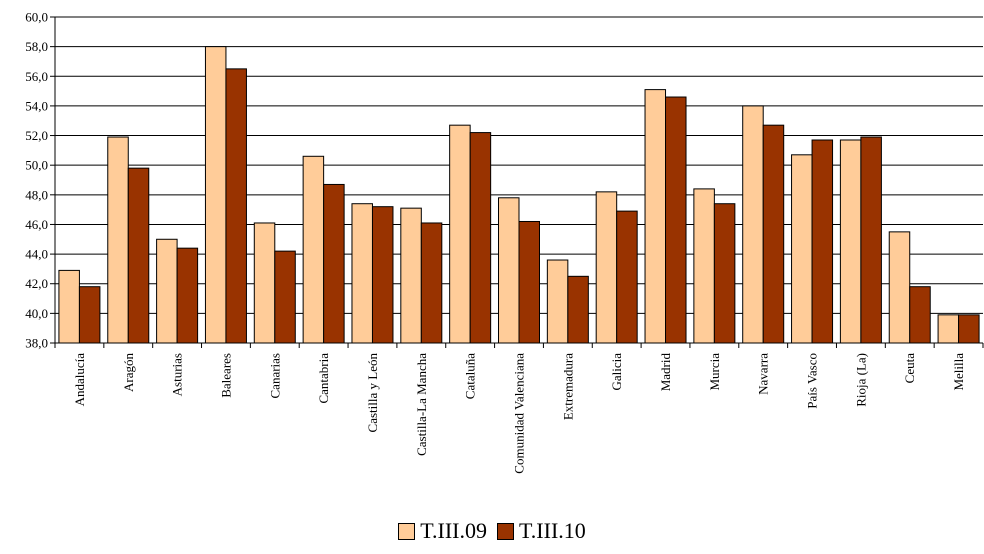 The image size is (984, 554). I want to click on legend-item-series-1: T.III.09, so click(442, 531).